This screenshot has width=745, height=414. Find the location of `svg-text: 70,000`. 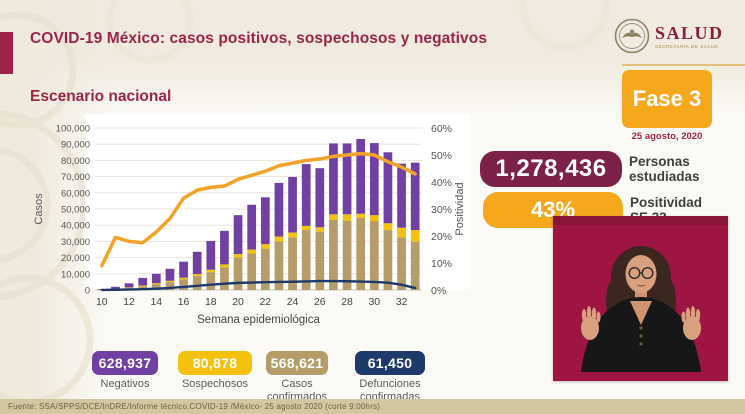

svg-text: 70,000 is located at coordinates (75, 177).